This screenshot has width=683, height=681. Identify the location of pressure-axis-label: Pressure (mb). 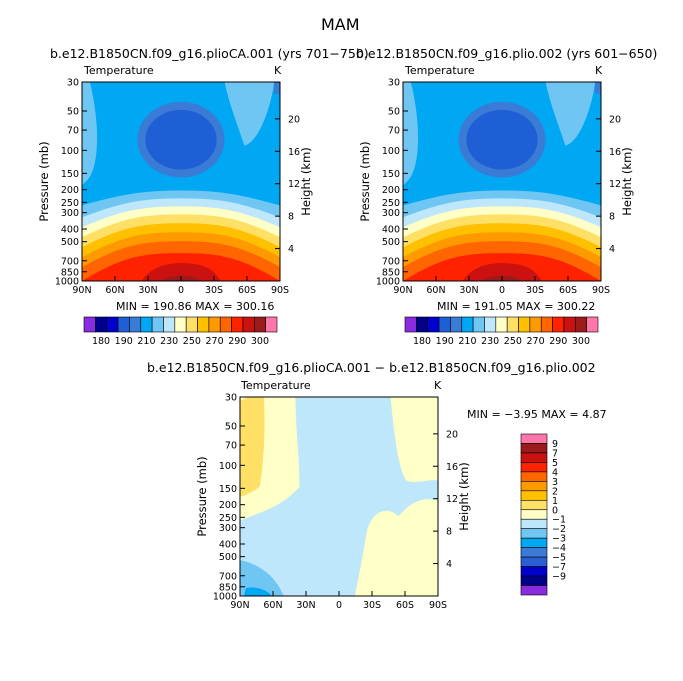
(365, 181).